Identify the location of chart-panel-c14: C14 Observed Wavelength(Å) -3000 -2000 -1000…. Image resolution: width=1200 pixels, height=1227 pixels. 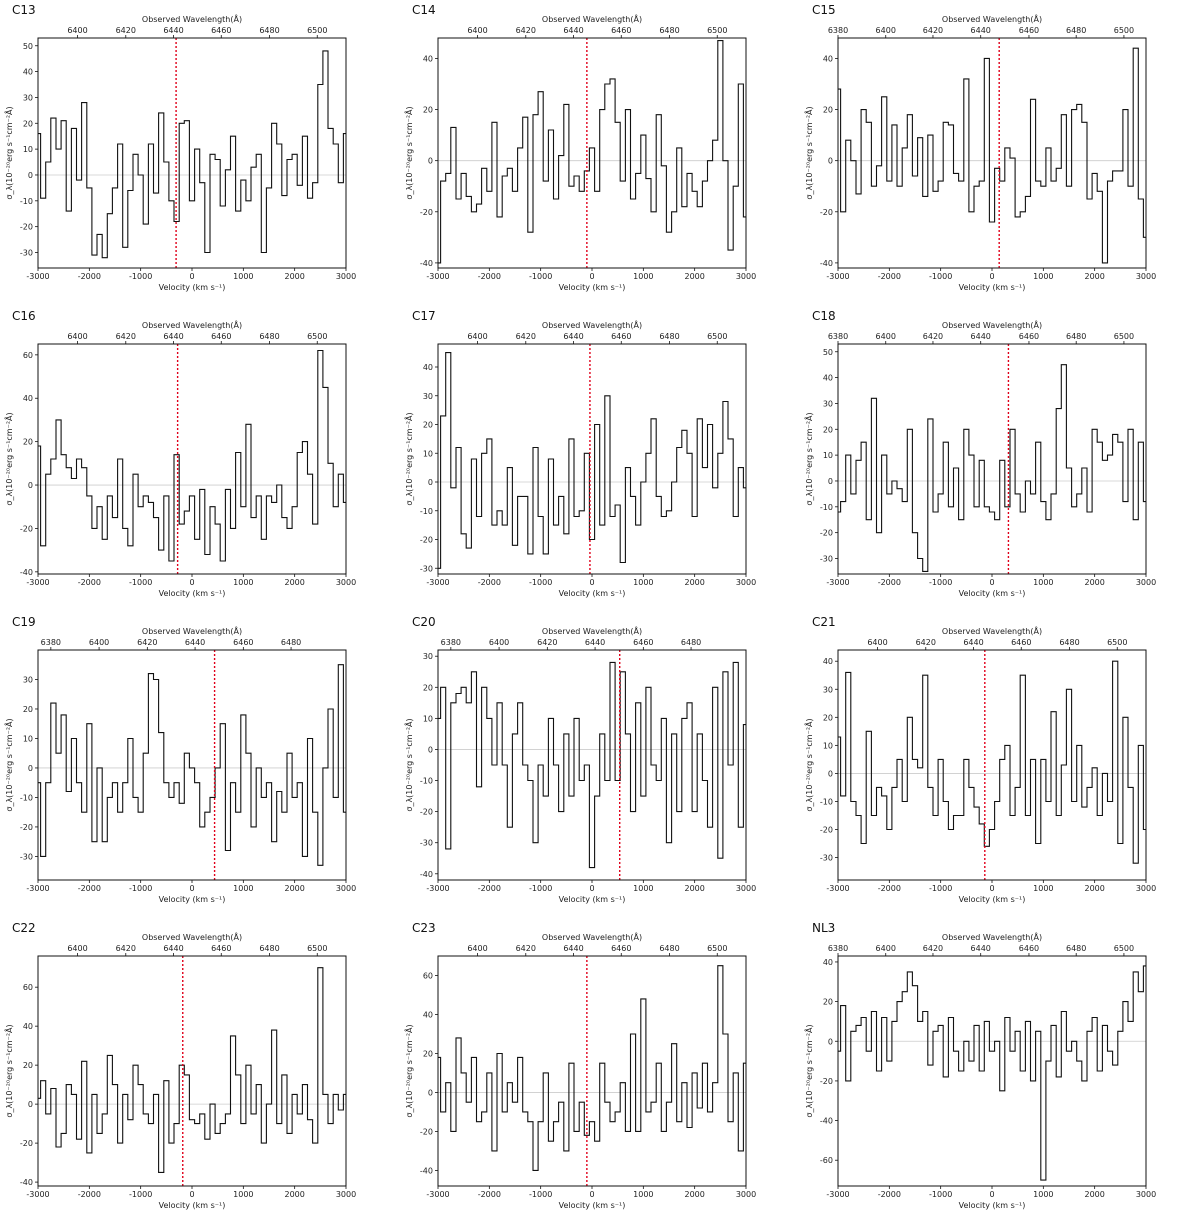
(600, 153).